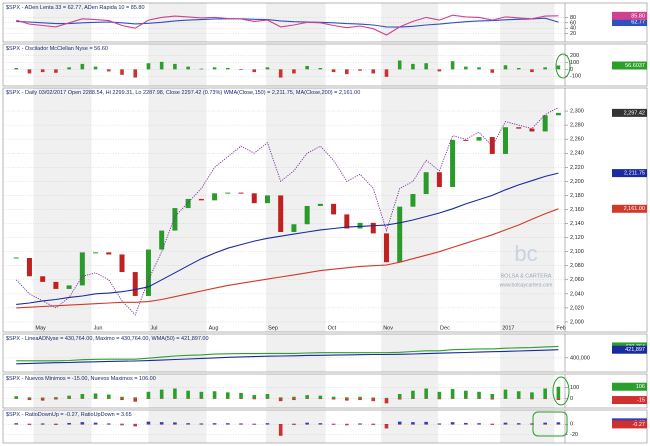 This screenshot has height=446, width=650. Describe the element at coordinates (577, 280) in the screenshot. I see `y-tick-label: 2,060` at that location.